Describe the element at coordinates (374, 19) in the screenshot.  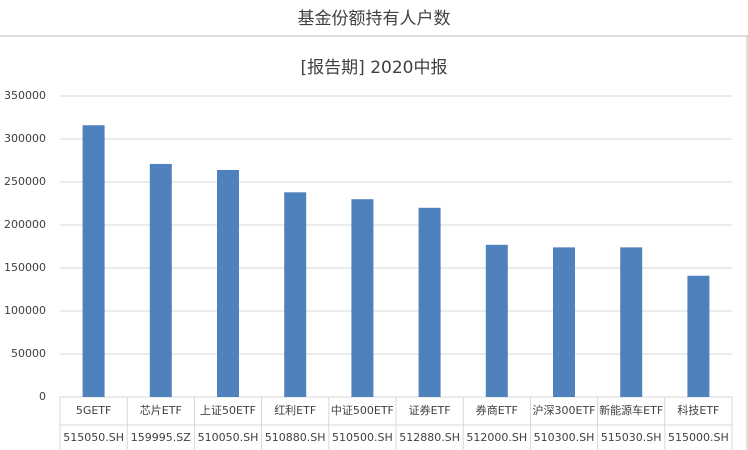
I see `header-title: 基金份额持有人户数` at that location.